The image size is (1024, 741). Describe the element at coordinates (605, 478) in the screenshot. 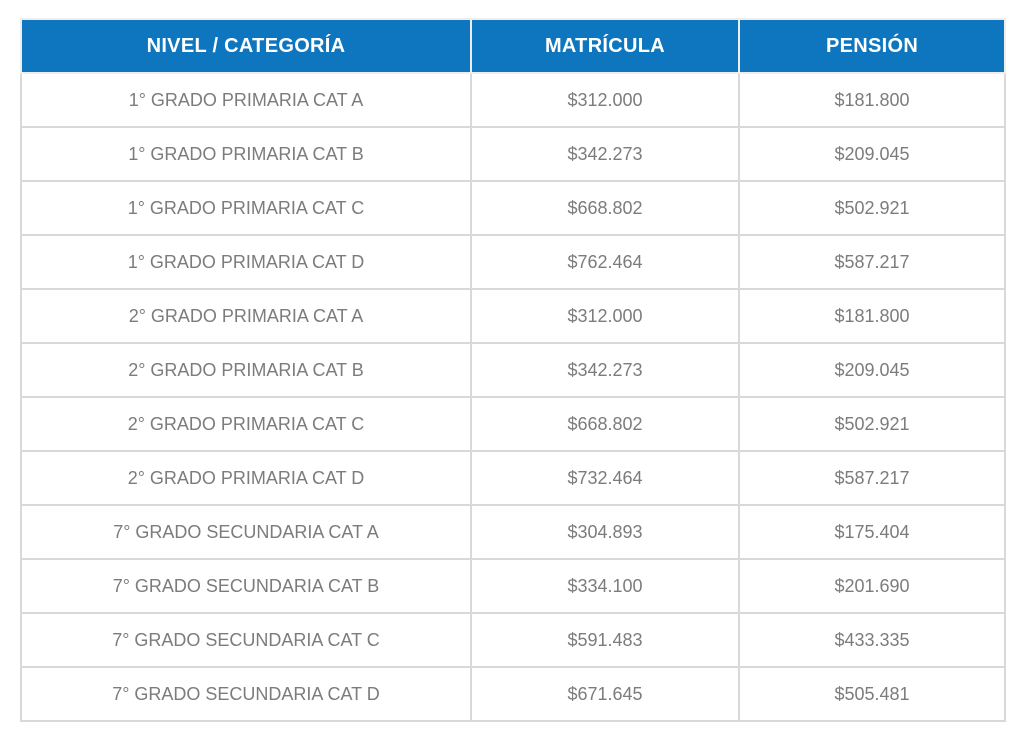

I see `cell-matricula: $732.464` at that location.